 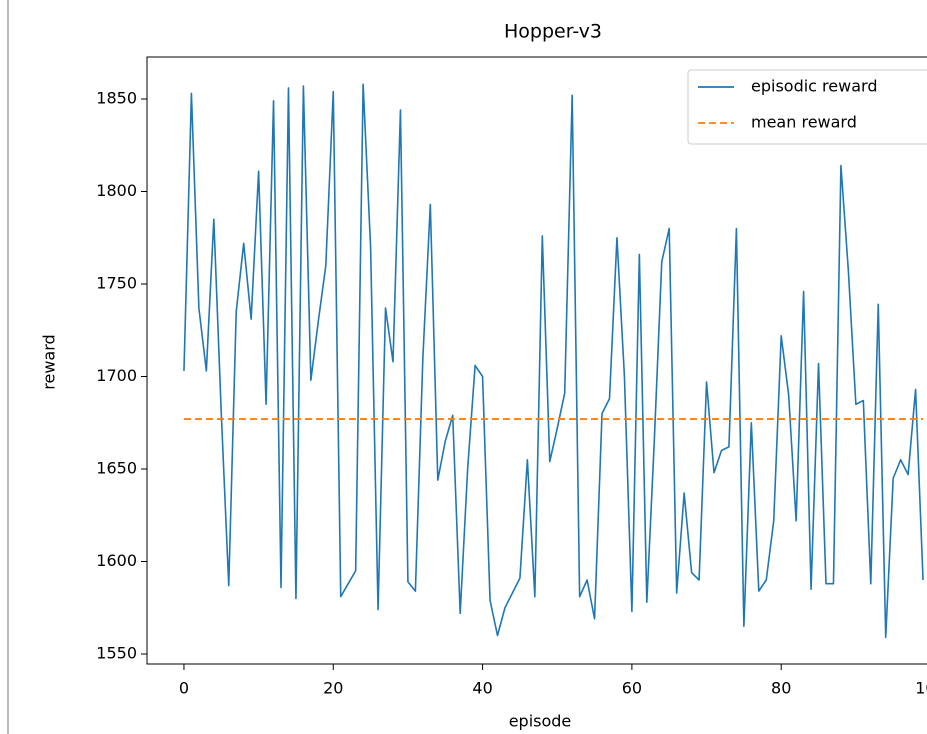 I want to click on y-tick-label: 1600, so click(x=116, y=560).